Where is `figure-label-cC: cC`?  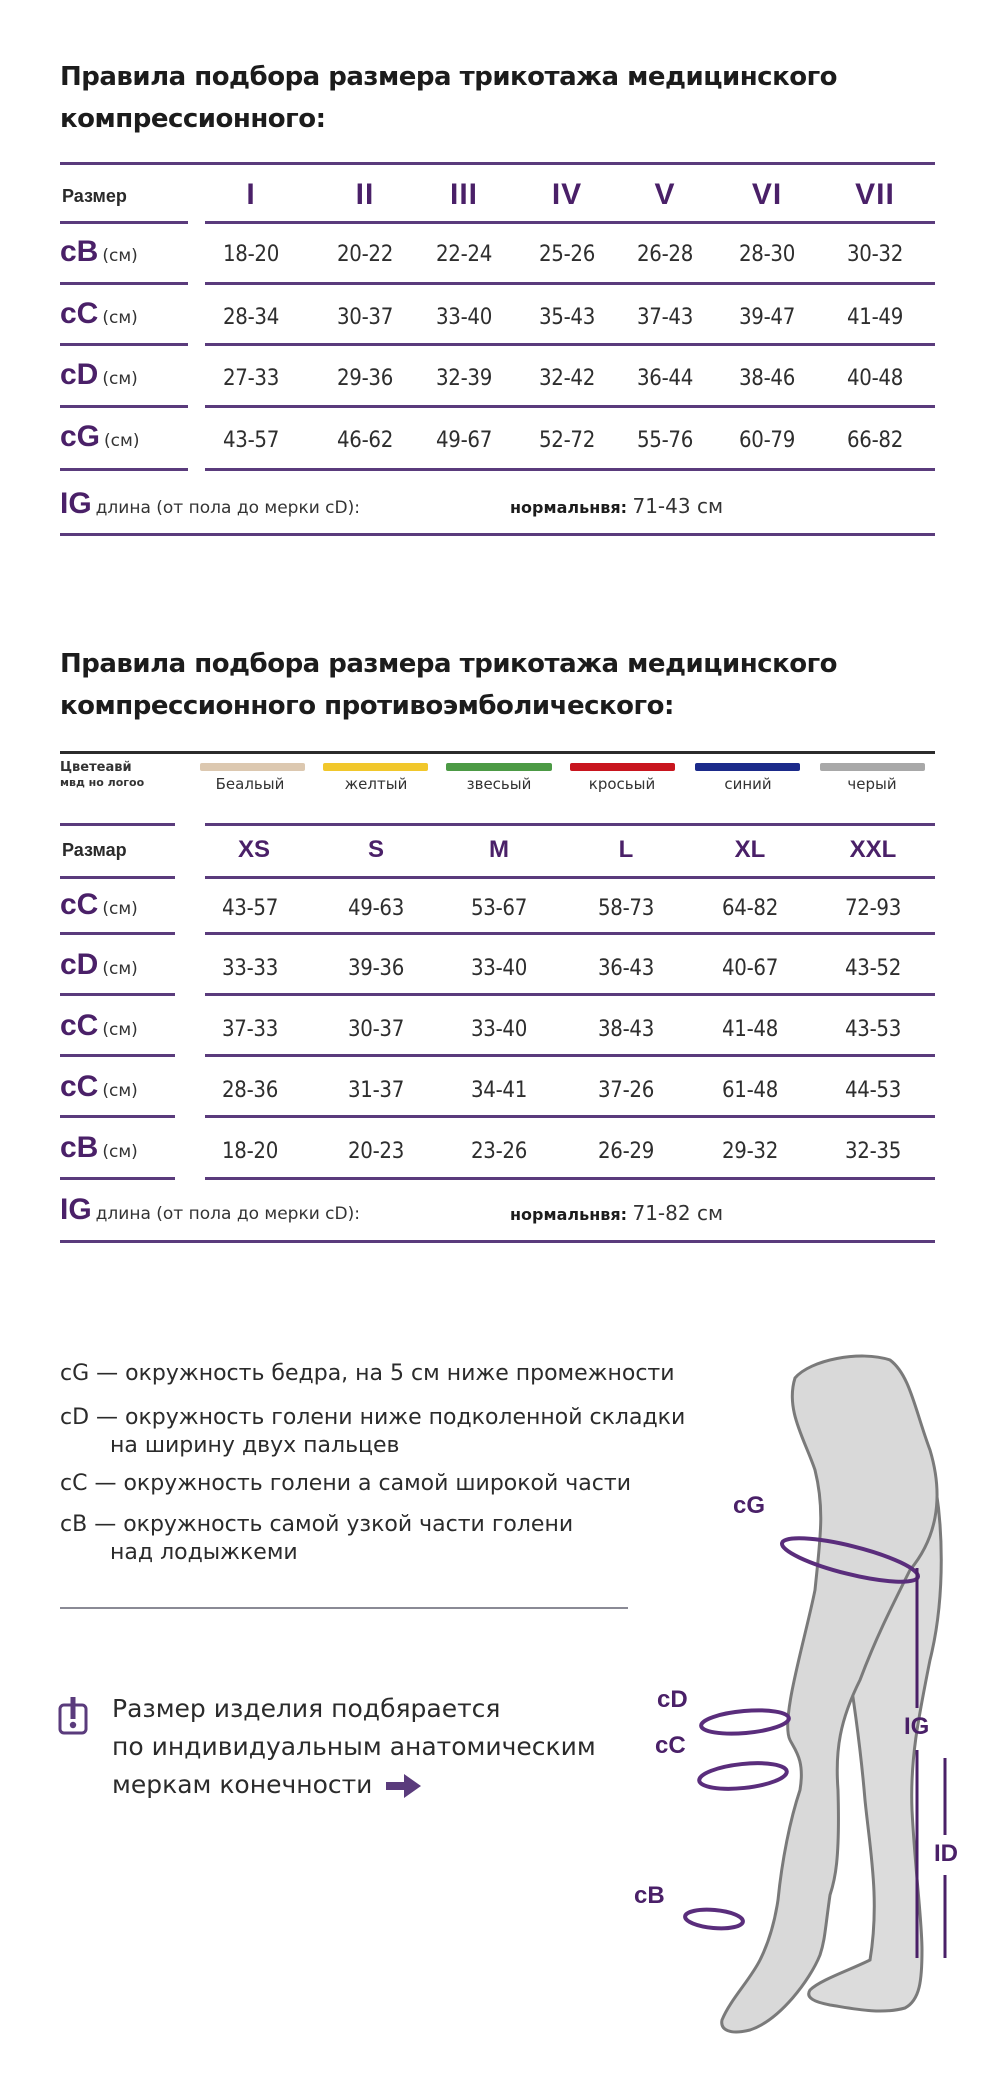
figure-label-cC: cC is located at coordinates (670, 1745).